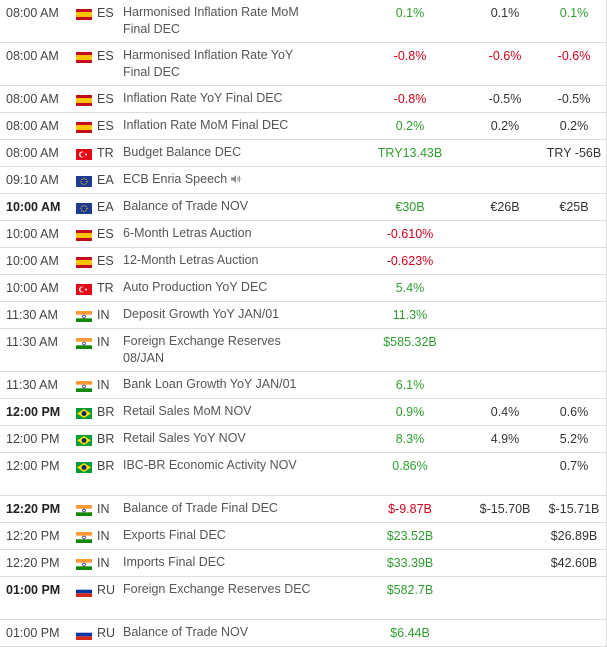  What do you see at coordinates (191, 260) in the screenshot?
I see `event-link: 12-Month Letras Auction` at bounding box center [191, 260].